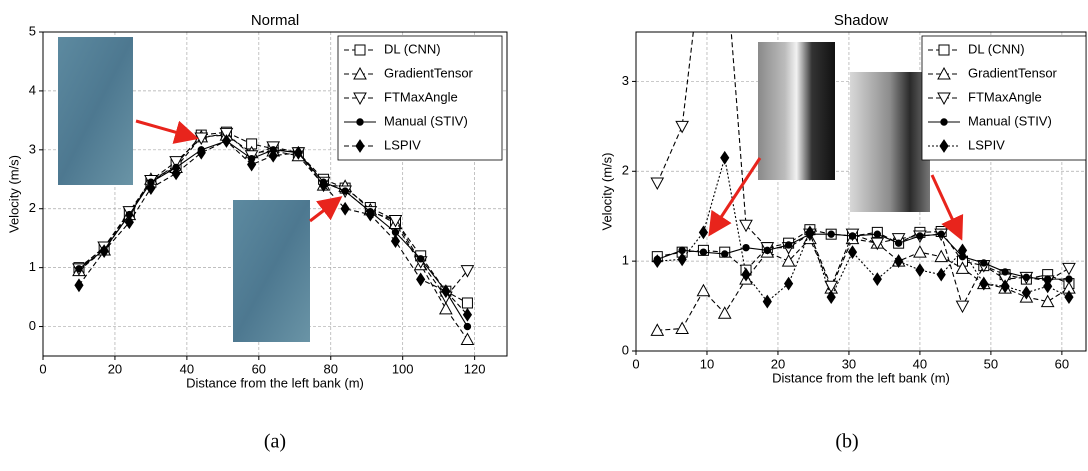 The image size is (1088, 471). Describe the element at coordinates (32, 89) in the screenshot. I see `y-tick-label: 4` at that location.